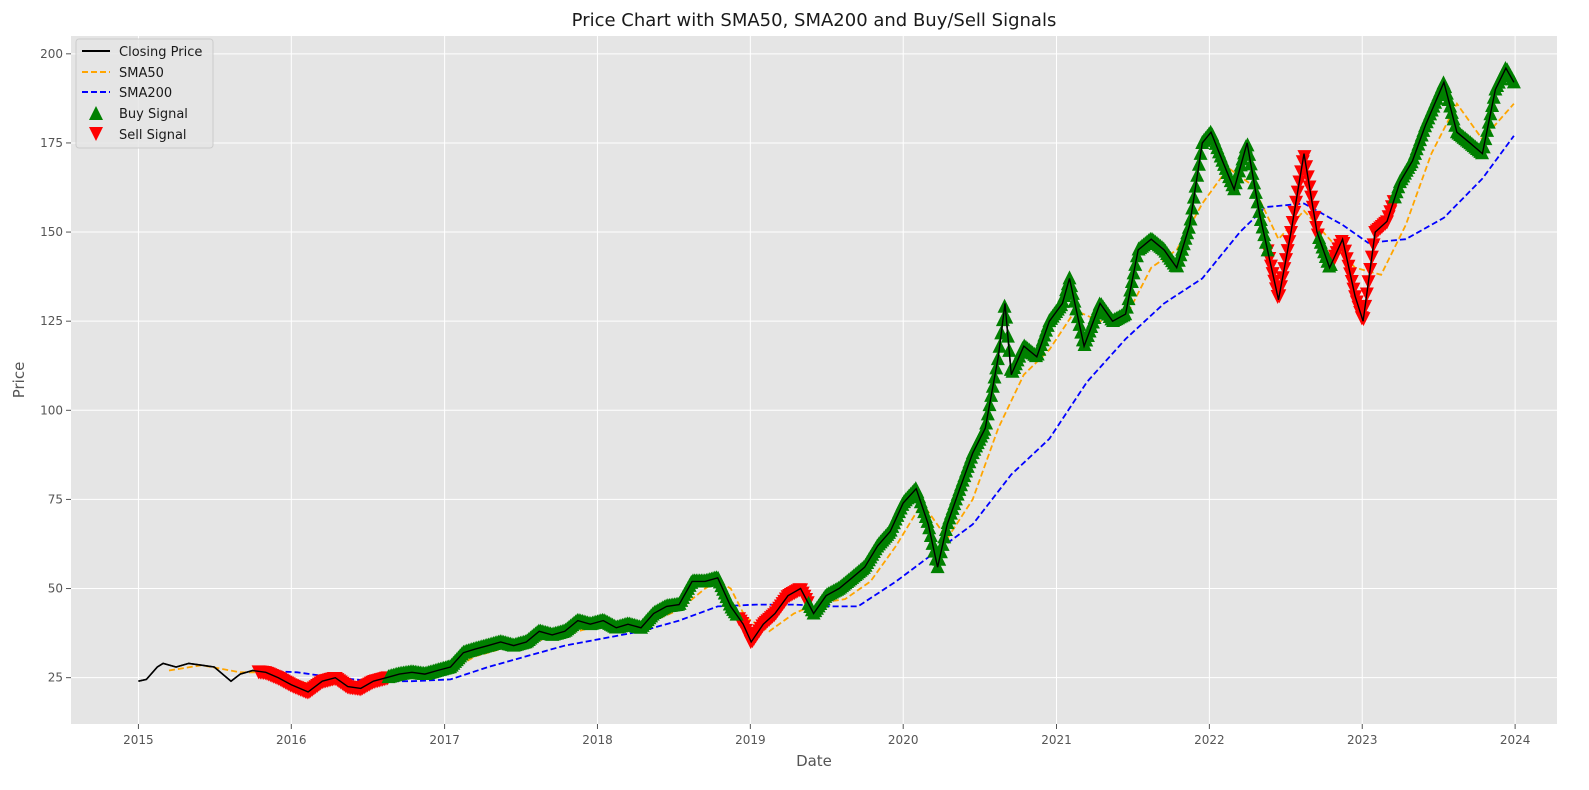 This screenshot has width=1589, height=790. What do you see at coordinates (51, 410) in the screenshot?
I see `y-tick-label: 100` at bounding box center [51, 410].